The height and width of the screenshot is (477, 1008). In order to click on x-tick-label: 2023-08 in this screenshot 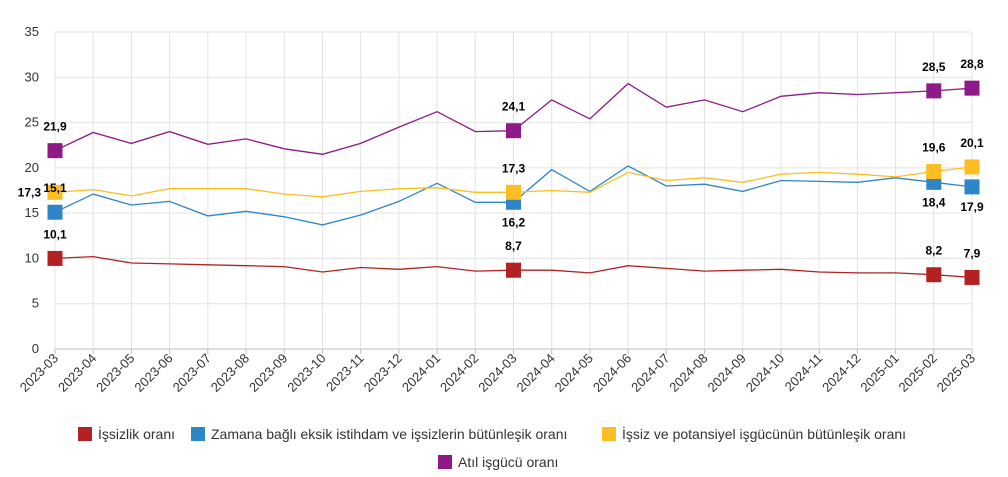, I will do `click(230, 373)`.